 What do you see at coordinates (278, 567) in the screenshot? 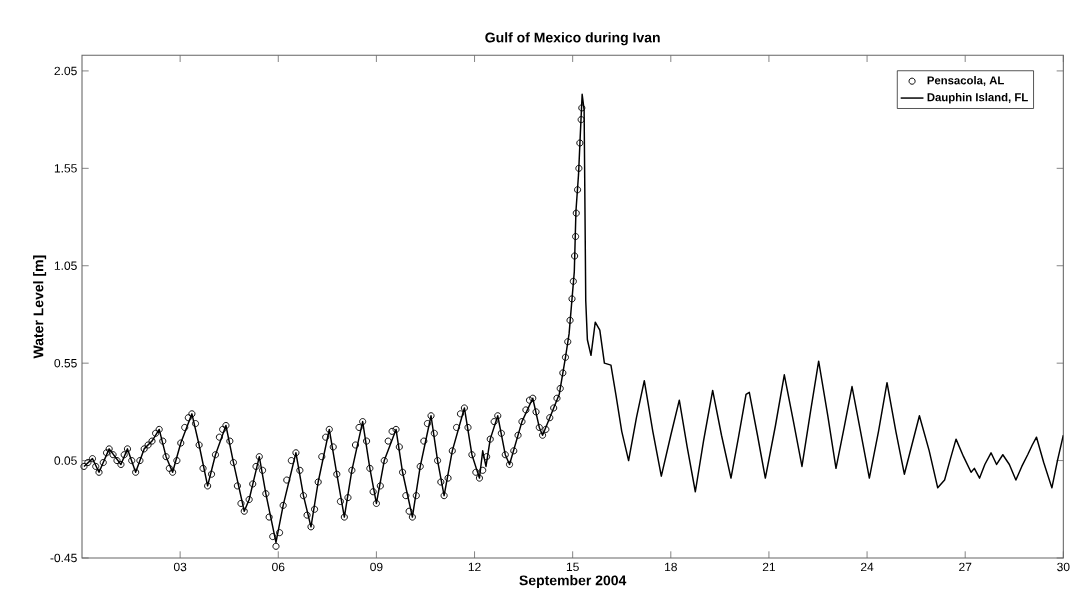
I see `x-tick-label: 06` at bounding box center [278, 567].